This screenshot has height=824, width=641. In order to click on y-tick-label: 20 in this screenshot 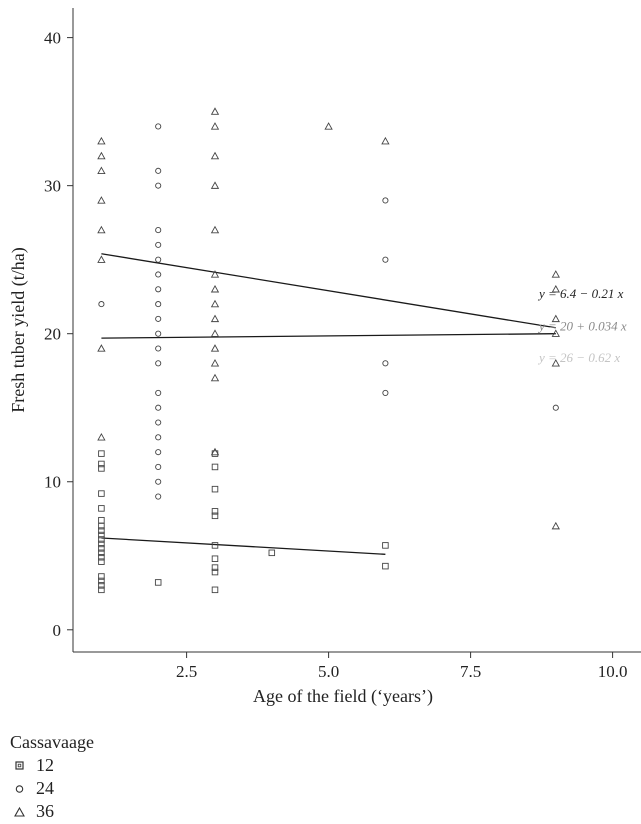, I will do `click(52, 334)`.